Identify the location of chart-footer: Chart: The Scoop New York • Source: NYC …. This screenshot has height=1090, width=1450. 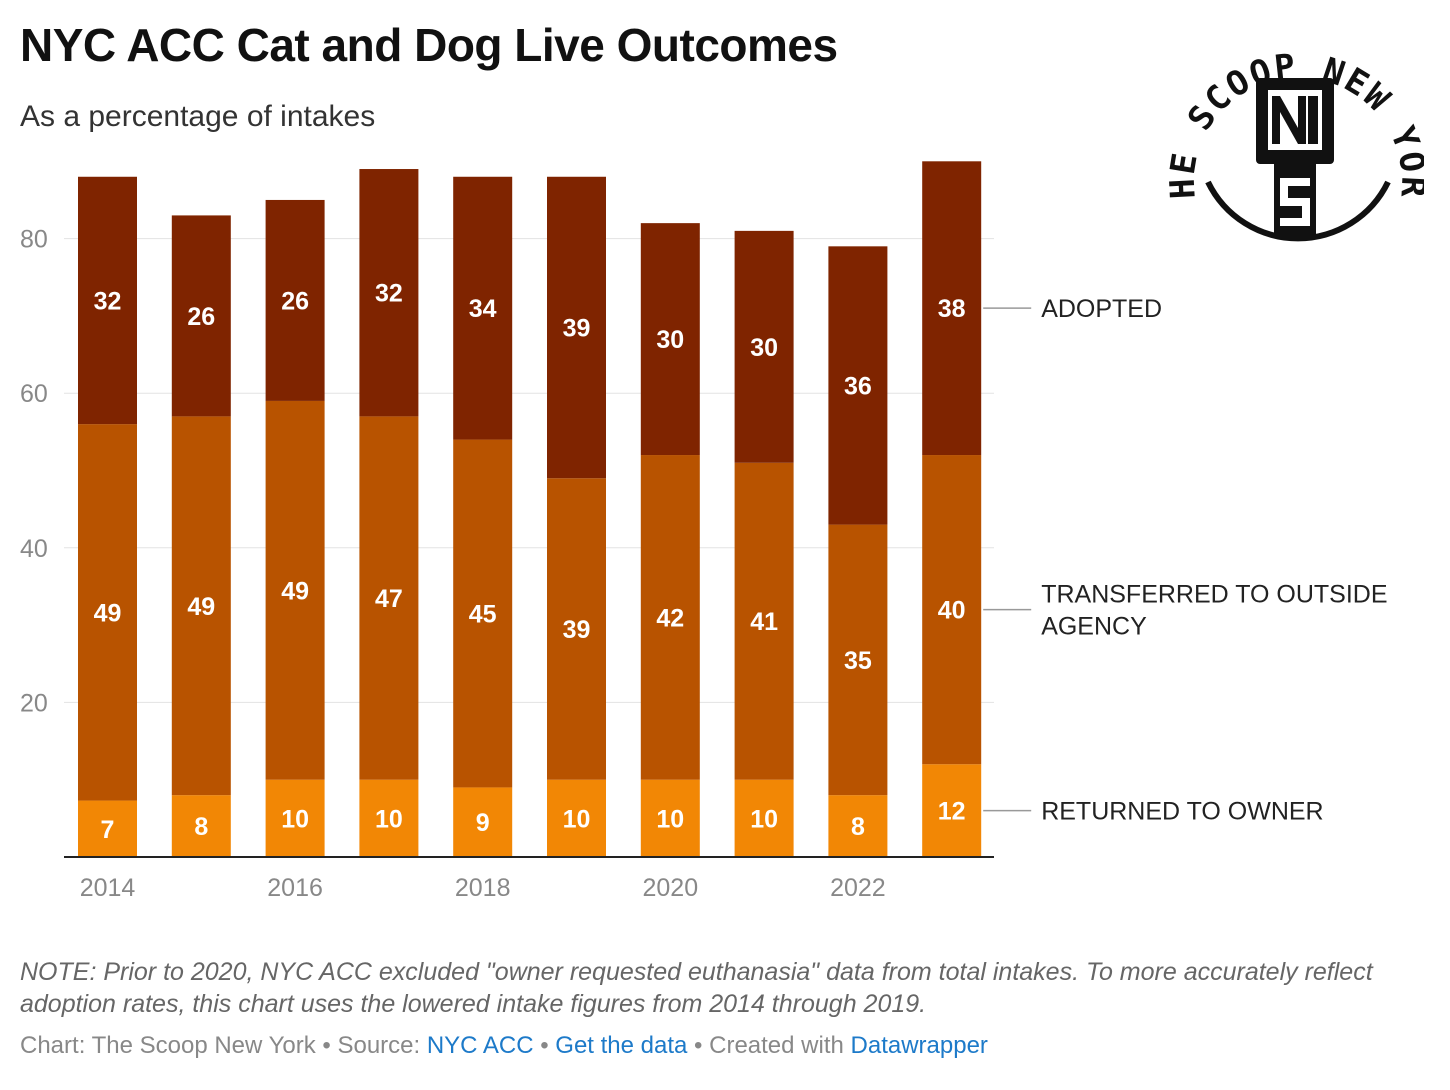
(504, 1046).